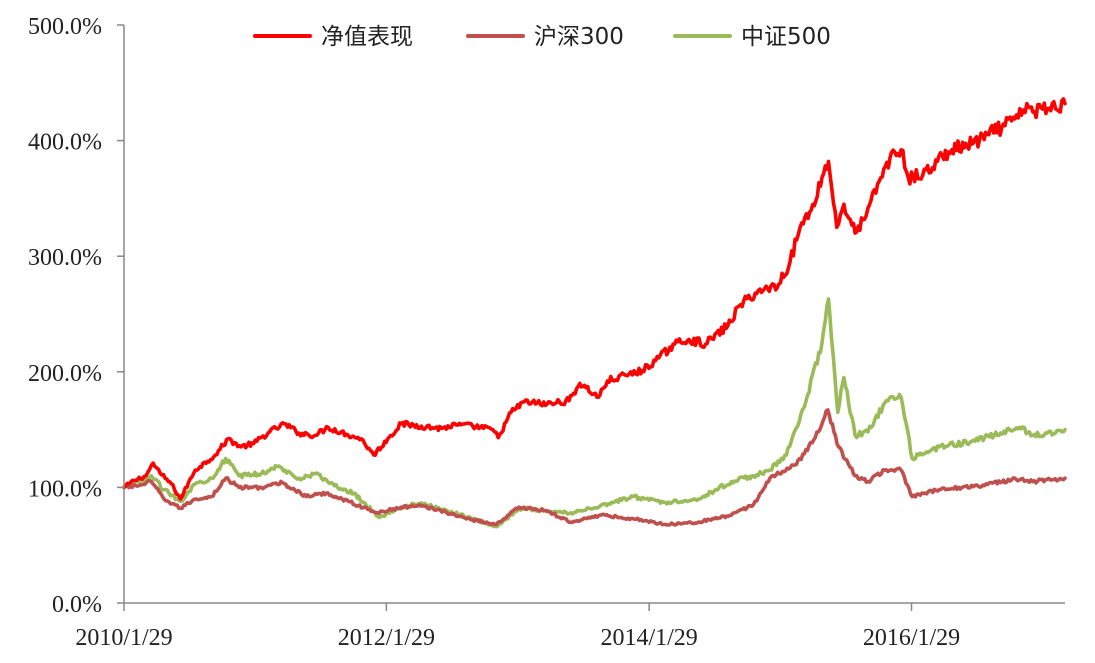  I want to click on y-tick-label: 300.0%, so click(65, 258).